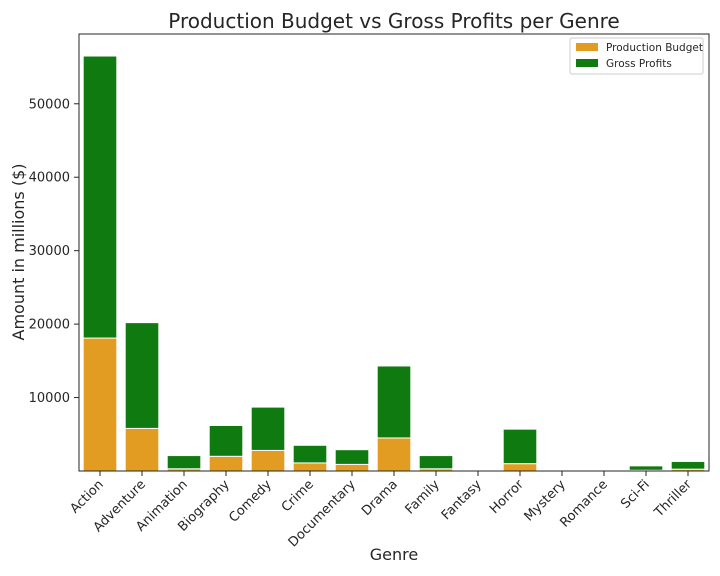 The height and width of the screenshot is (576, 720). I want to click on bar-gross-animation, so click(184, 462).